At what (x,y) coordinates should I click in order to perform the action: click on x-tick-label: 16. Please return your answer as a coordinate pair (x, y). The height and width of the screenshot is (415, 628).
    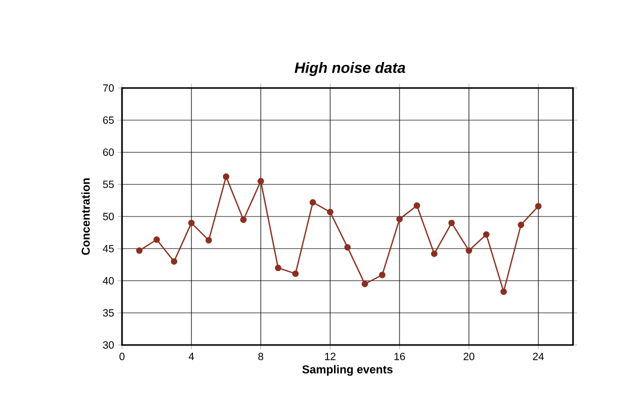
    Looking at the image, I should click on (399, 356).